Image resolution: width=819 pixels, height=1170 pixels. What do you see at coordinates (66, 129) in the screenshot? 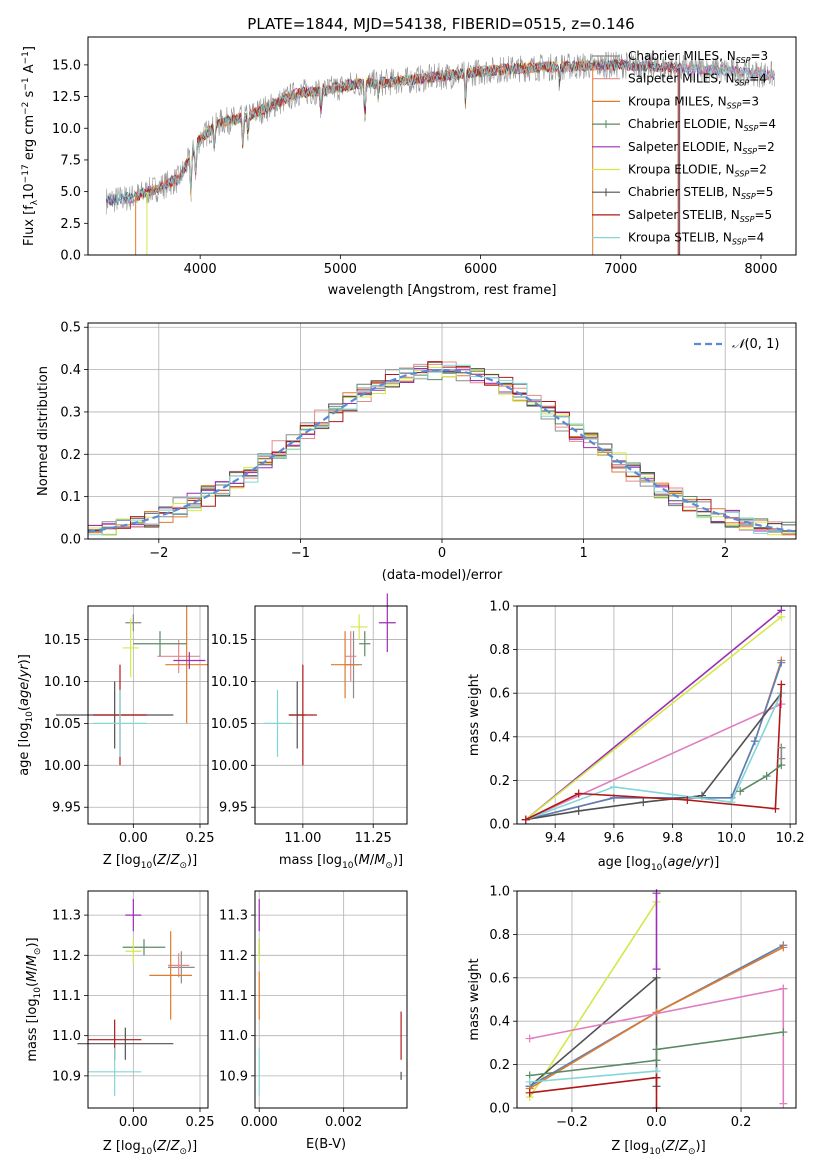
I see `y-tick-label: 10.0` at bounding box center [66, 129].